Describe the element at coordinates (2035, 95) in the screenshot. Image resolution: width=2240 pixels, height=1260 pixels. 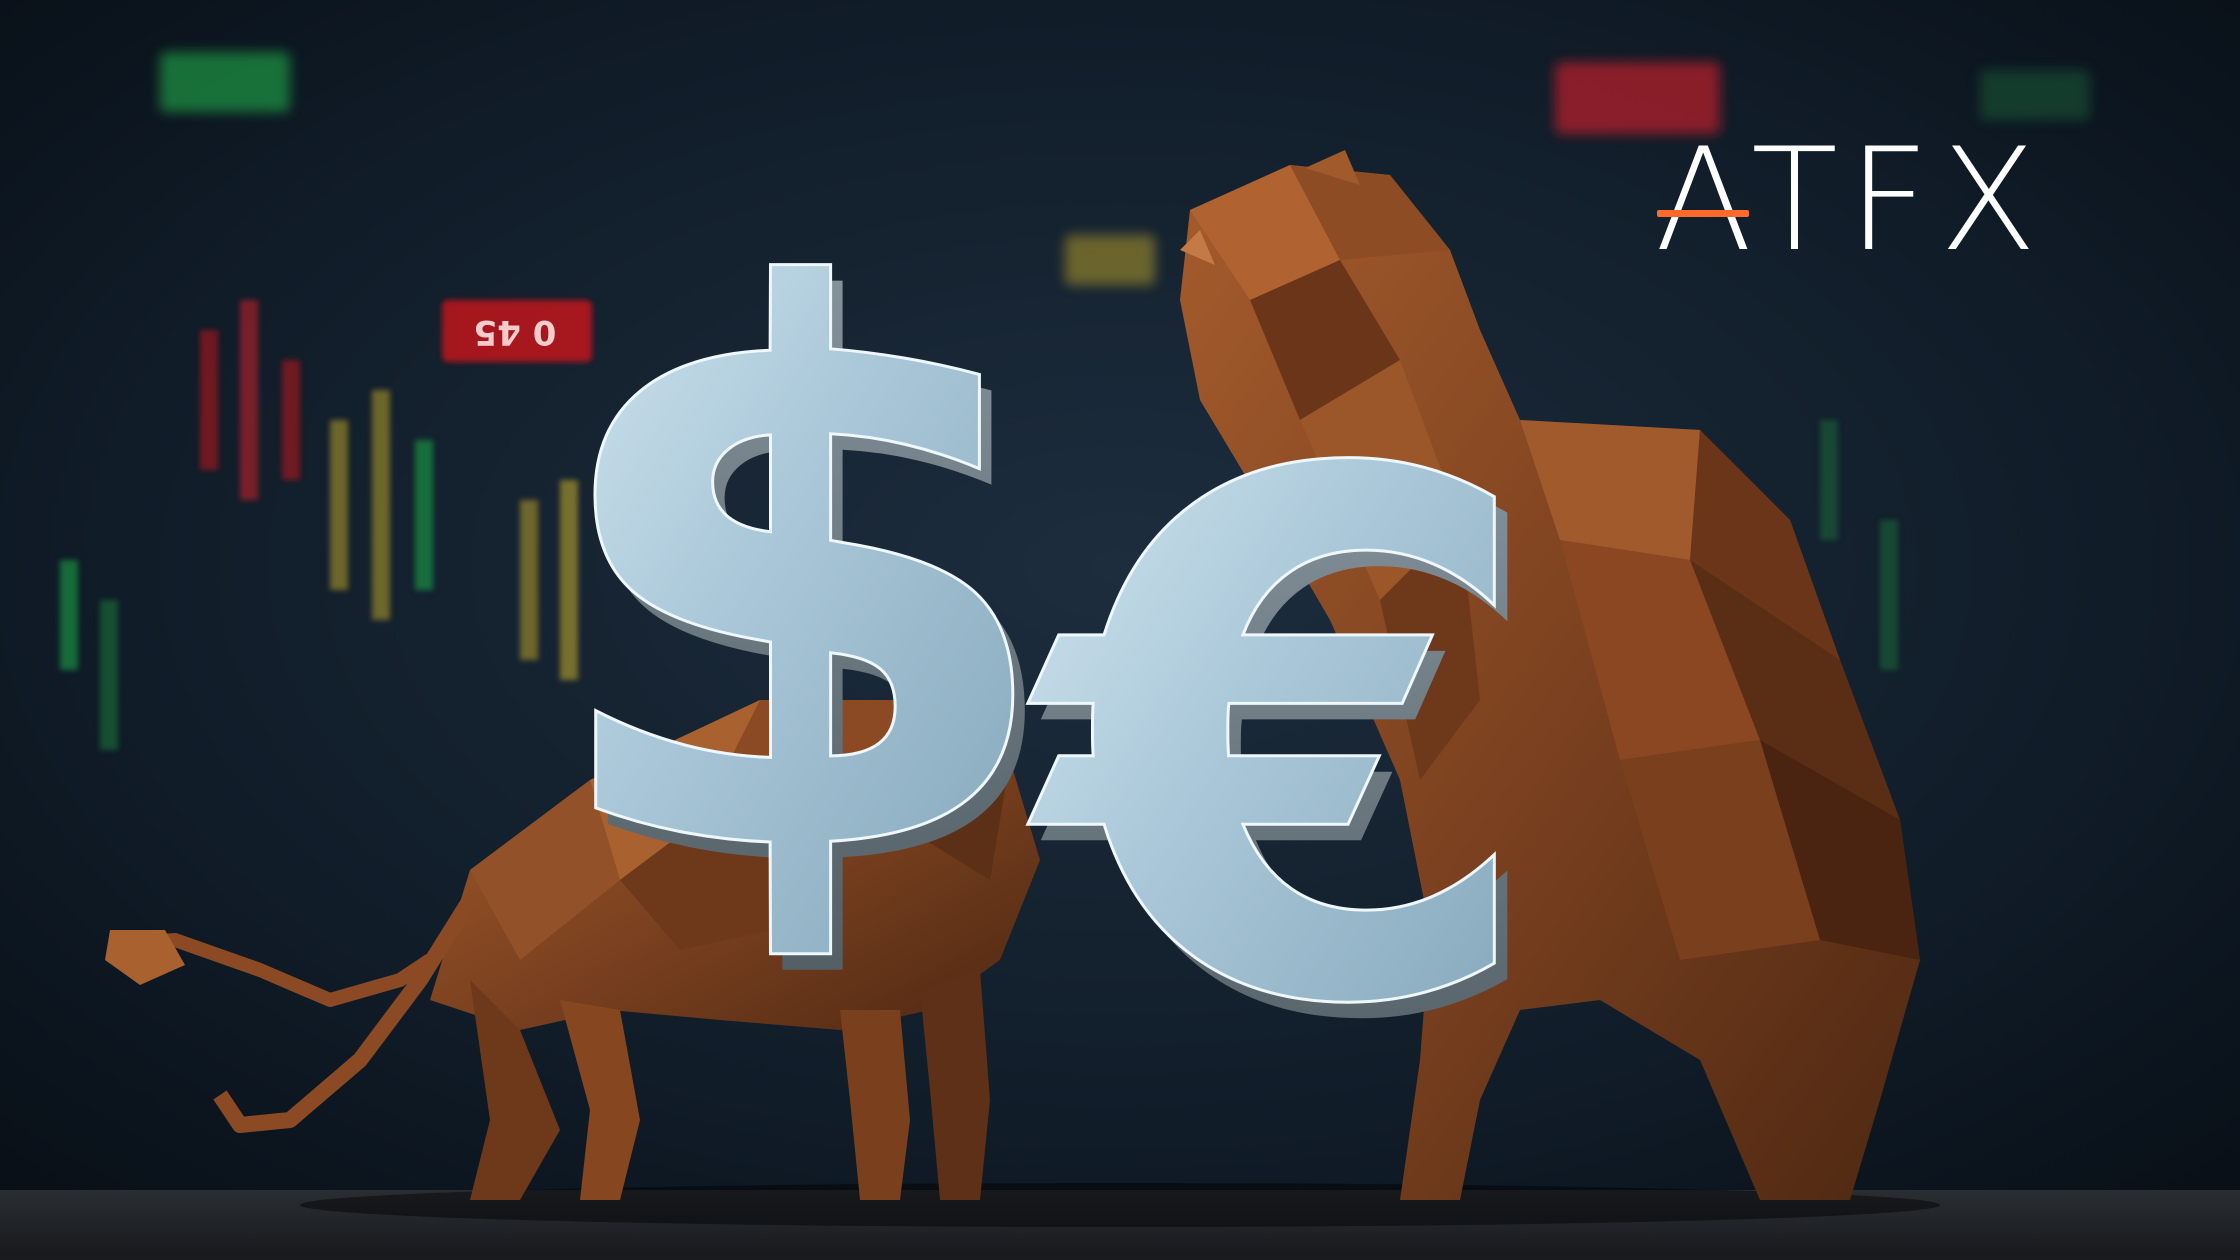
I see `green-badge-small` at that location.